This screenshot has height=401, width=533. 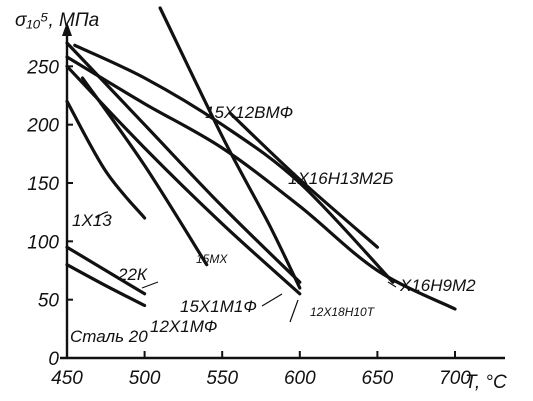 What do you see at coordinates (42, 67) in the screenshot?
I see `y-tick-label: 250` at bounding box center [42, 67].